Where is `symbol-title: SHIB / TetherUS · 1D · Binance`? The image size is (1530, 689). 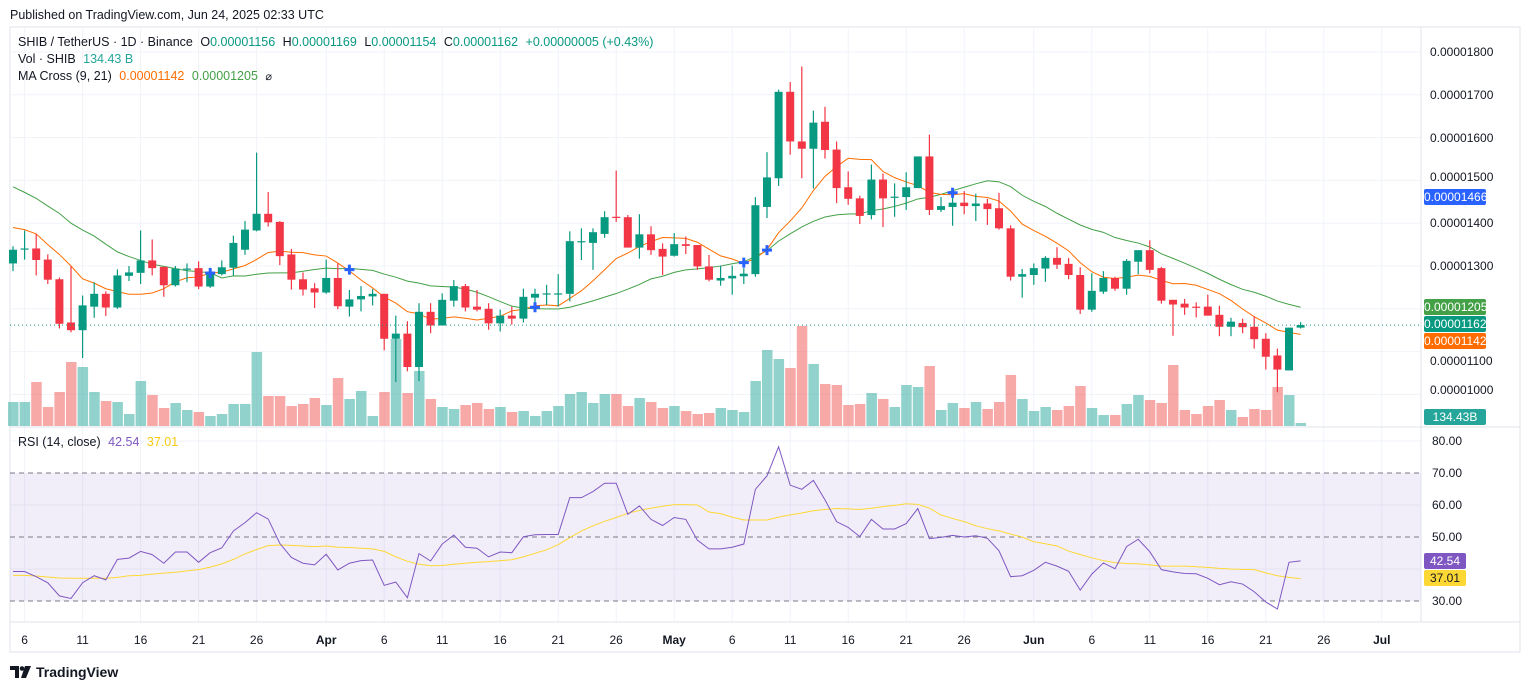 symbol-title: SHIB / TetherUS · 1D · Binance is located at coordinates (105, 42).